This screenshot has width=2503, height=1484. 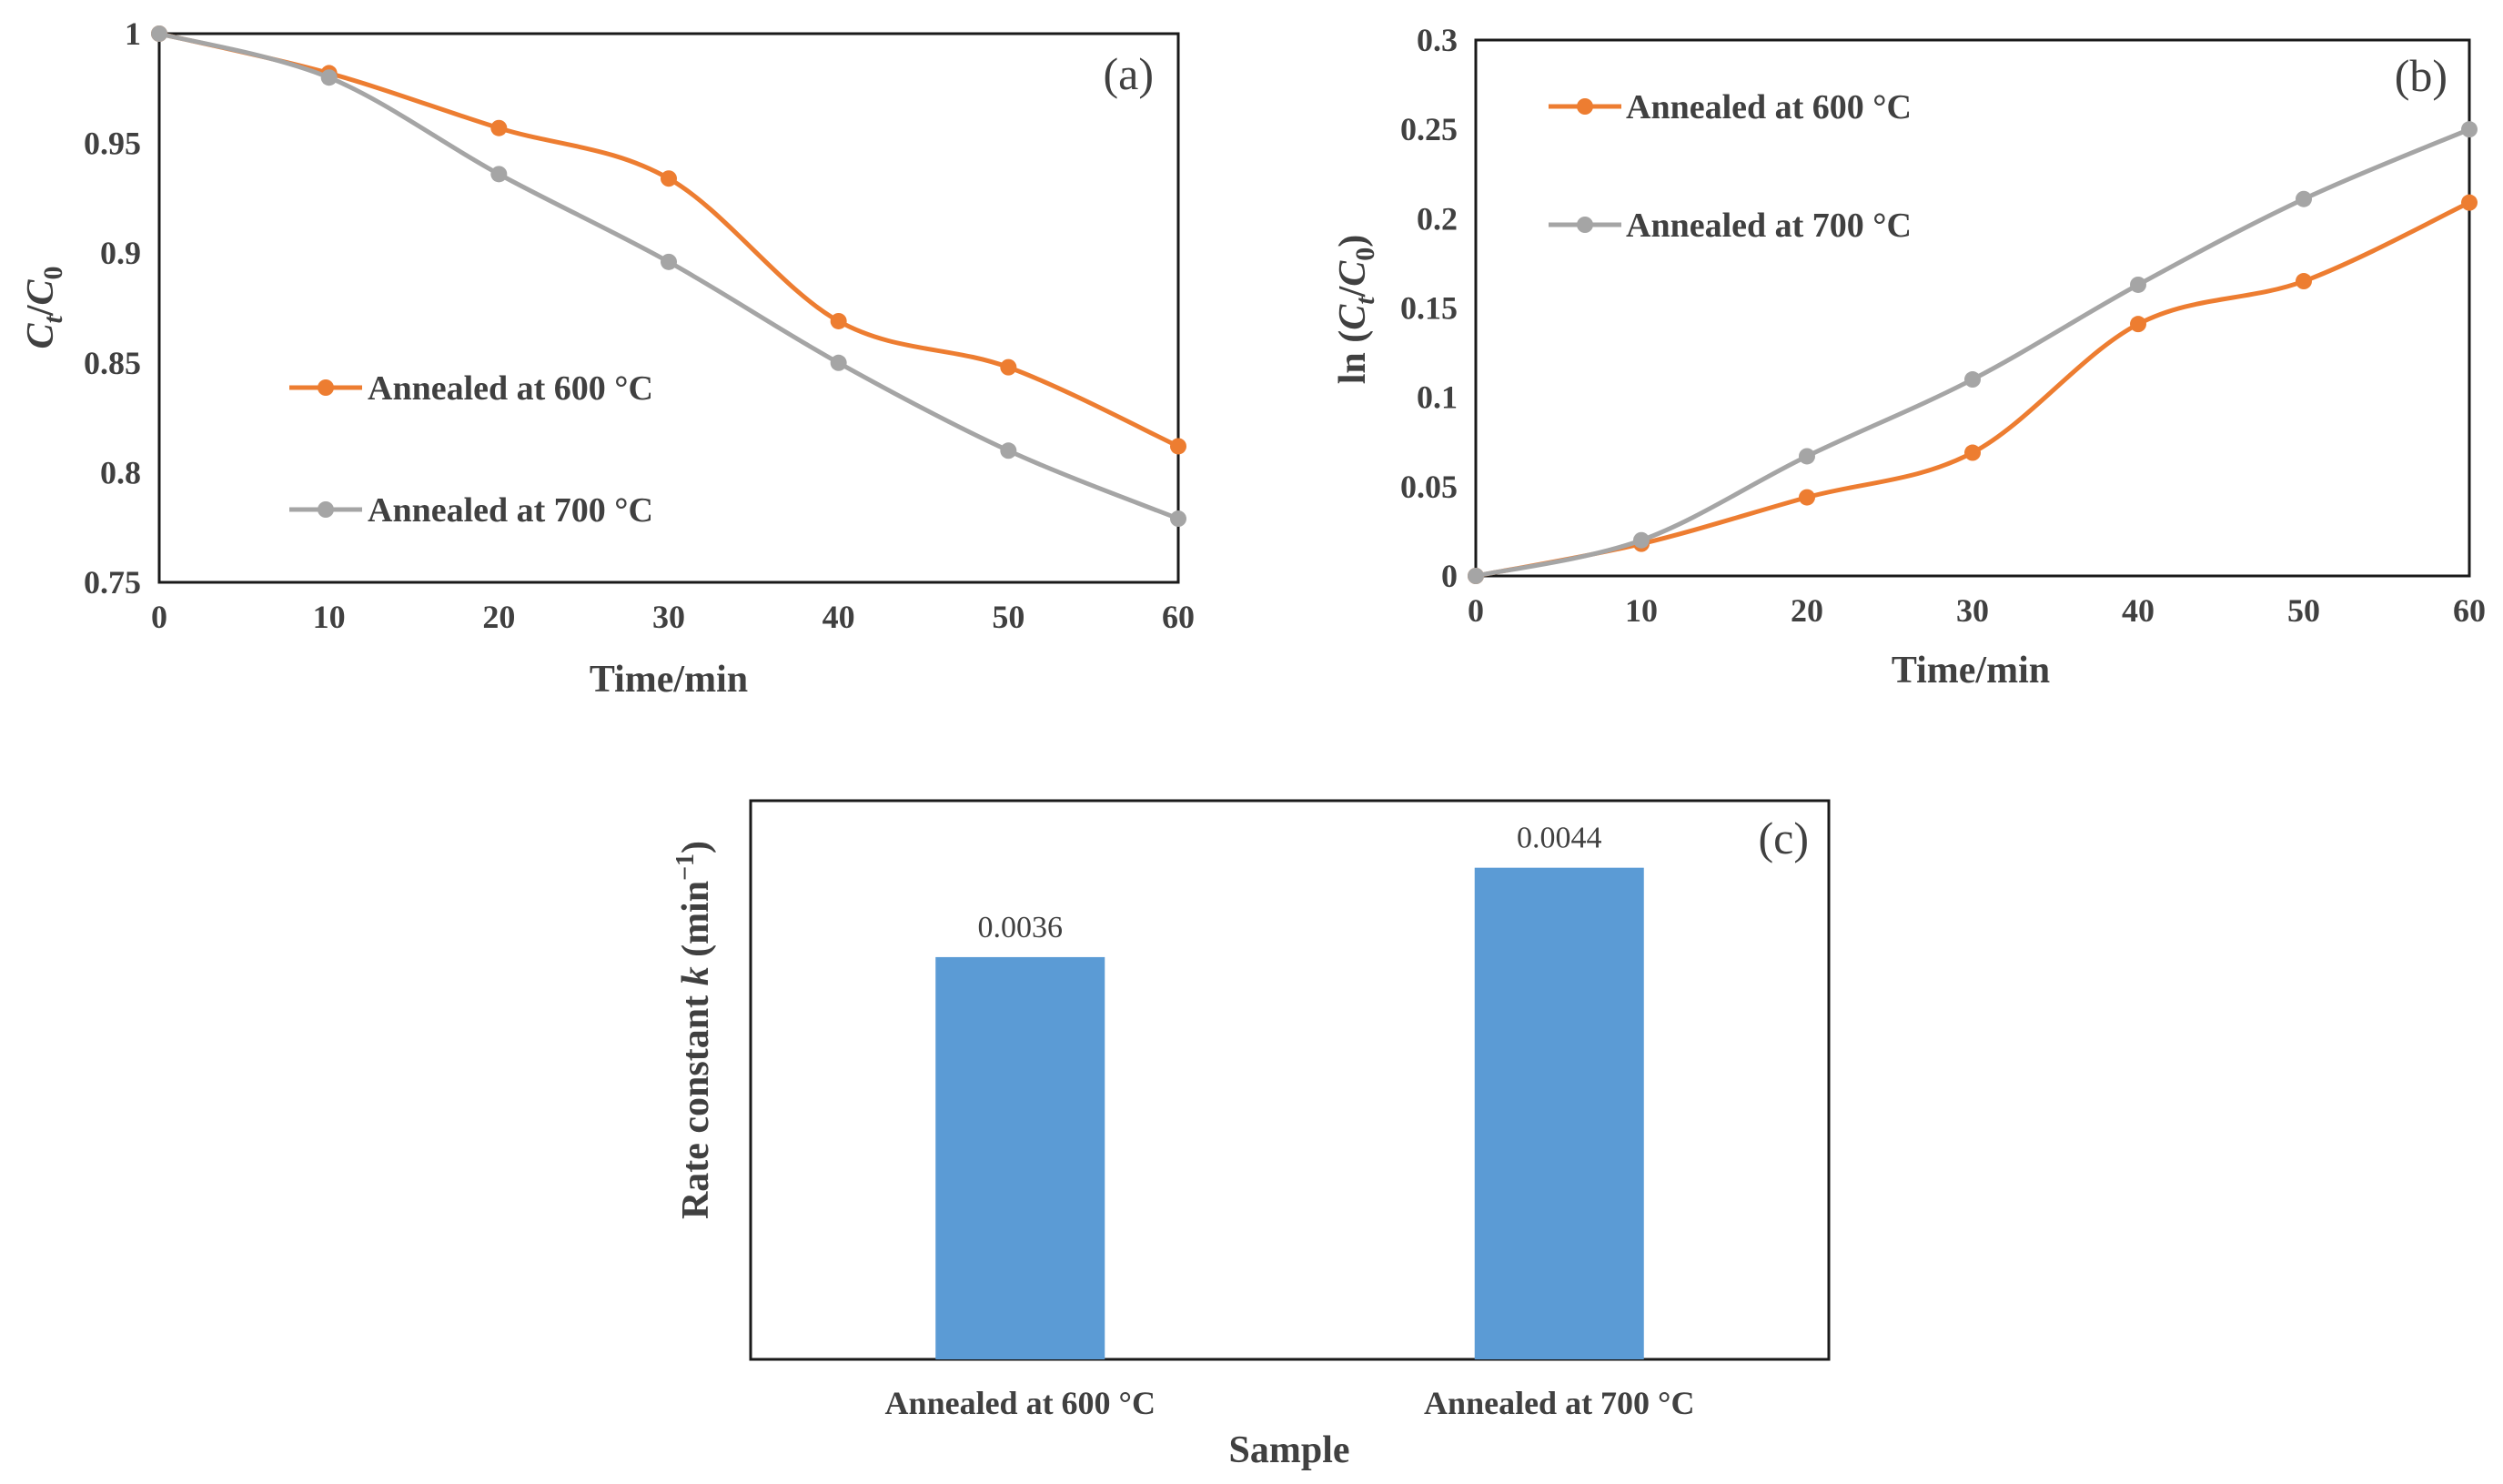 I want to click on chart-b-legend-label-700: Annealed at 700 °C, so click(x=1769, y=226).